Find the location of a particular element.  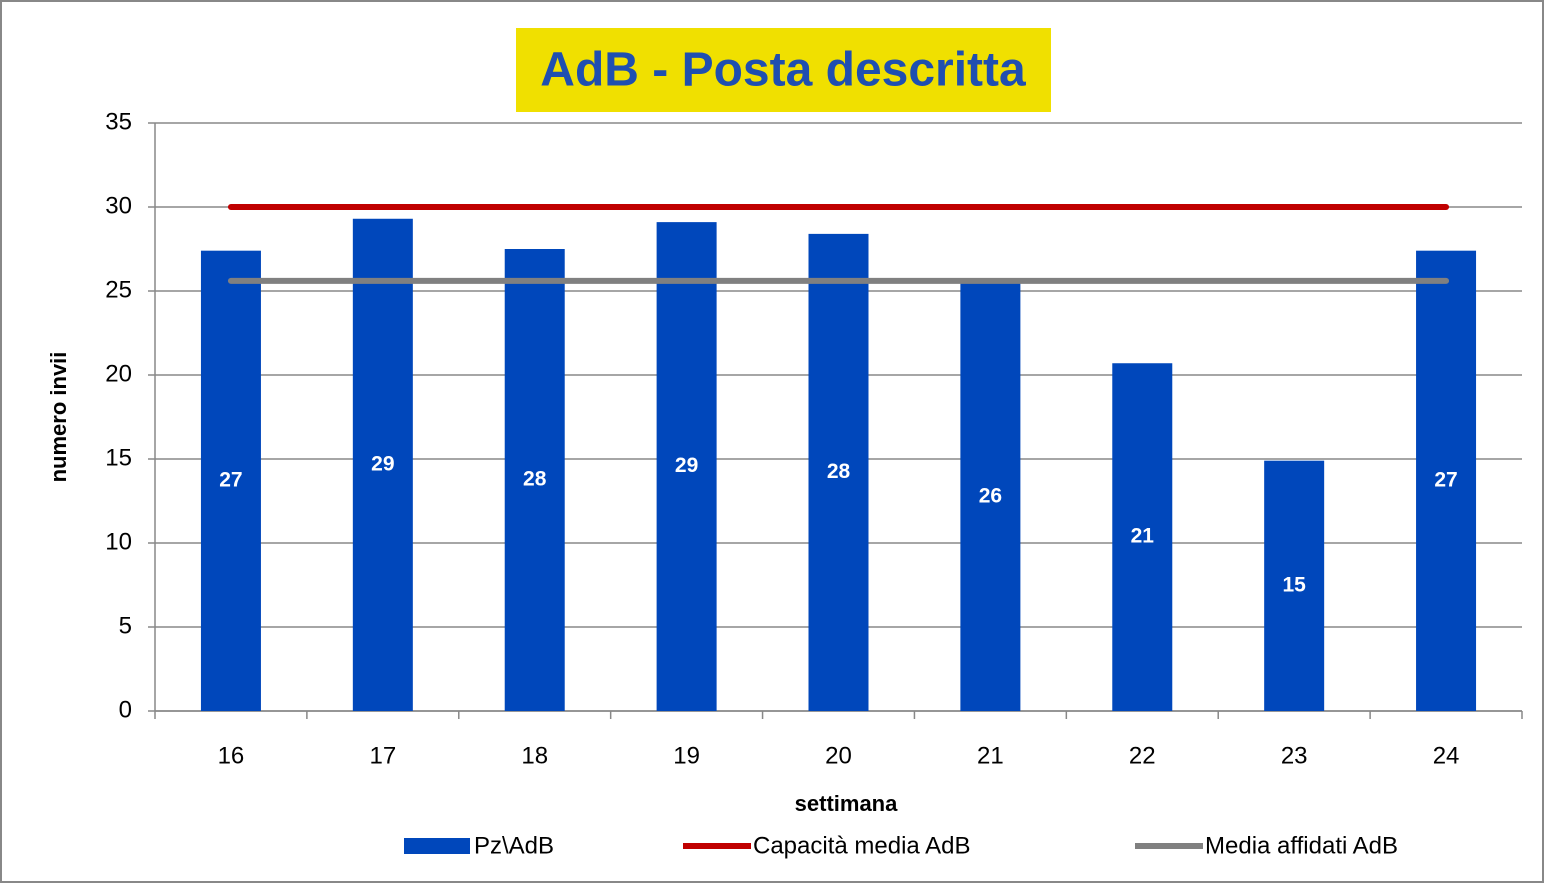

x-tick-label: 24 is located at coordinates (1446, 755).